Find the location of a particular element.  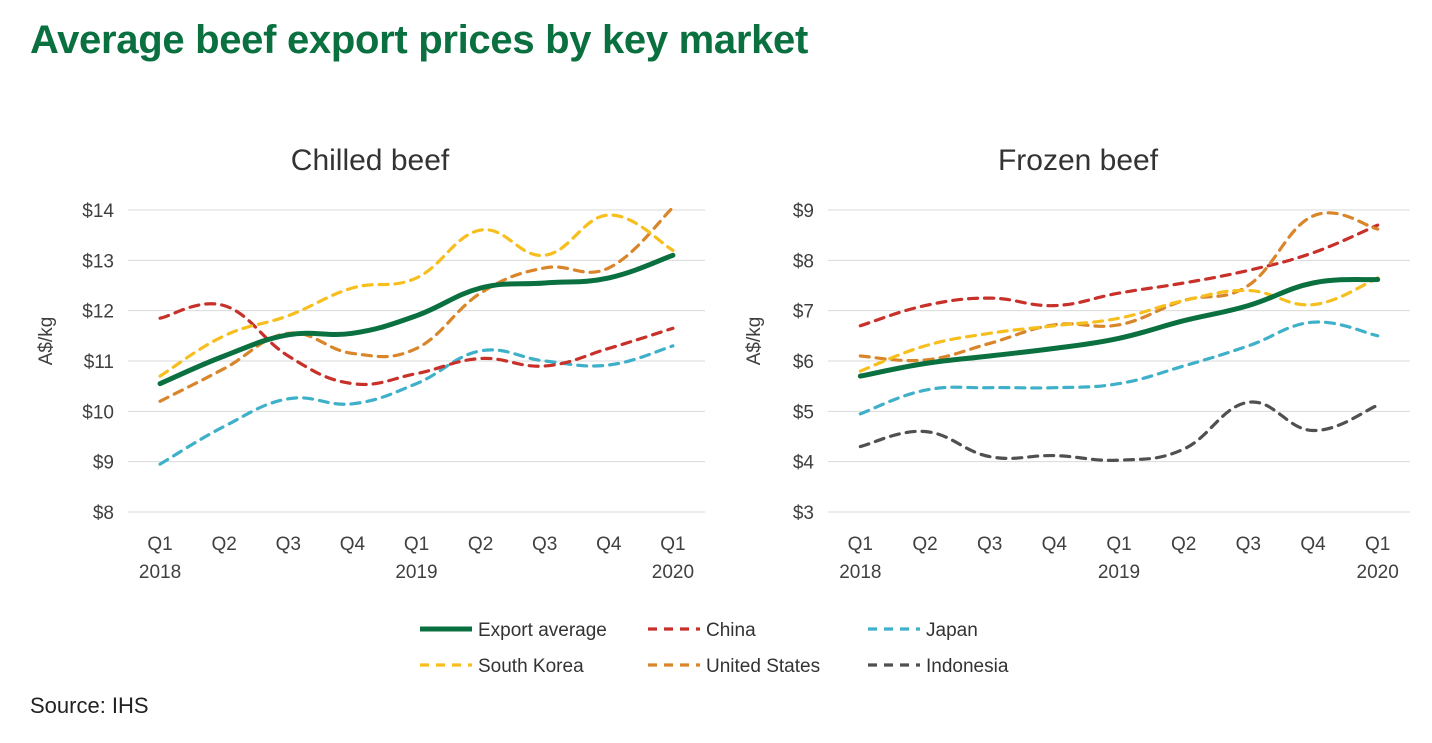

y-tick-label: $14 is located at coordinates (98, 211).